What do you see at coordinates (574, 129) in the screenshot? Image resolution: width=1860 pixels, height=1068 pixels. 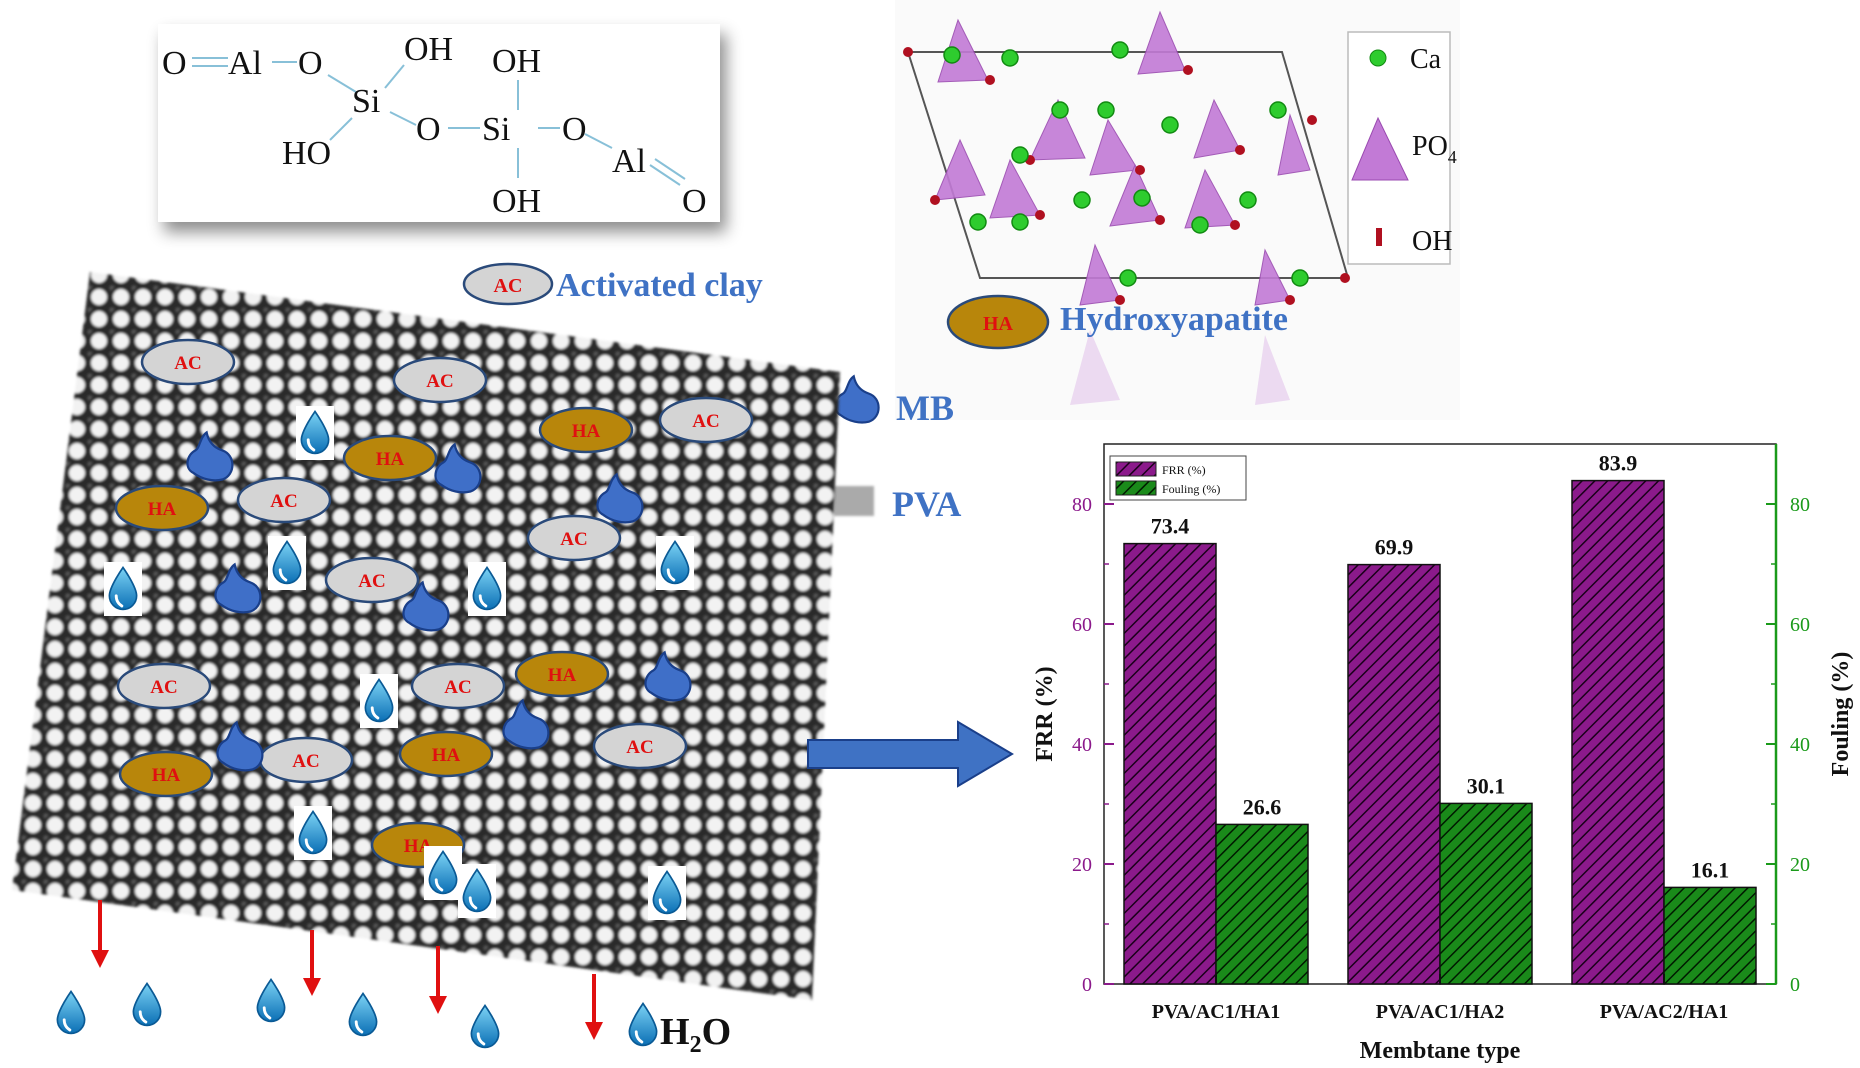 I see `atom-o4: O` at bounding box center [574, 129].